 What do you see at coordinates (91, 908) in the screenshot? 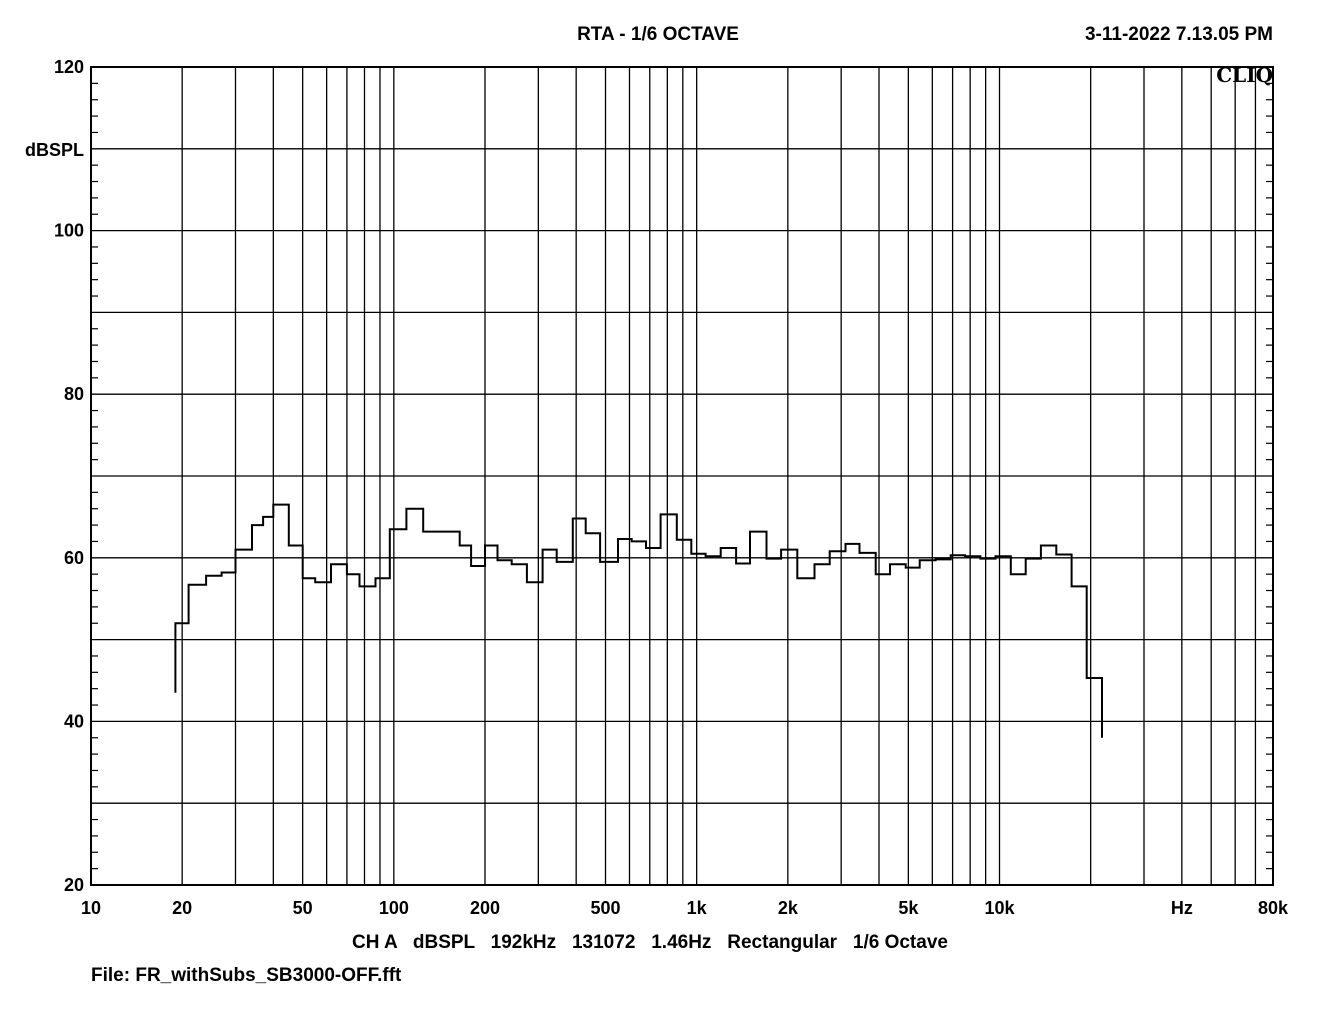
I see `x-tick-label: 10` at bounding box center [91, 908].